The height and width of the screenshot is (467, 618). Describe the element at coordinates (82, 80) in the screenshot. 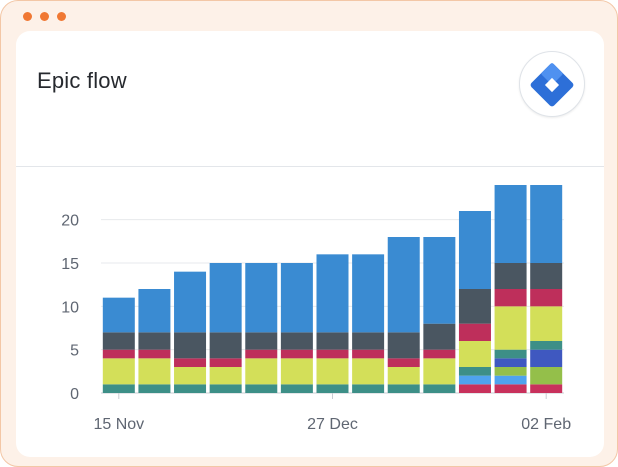

I see `card-title: Epic flow` at that location.